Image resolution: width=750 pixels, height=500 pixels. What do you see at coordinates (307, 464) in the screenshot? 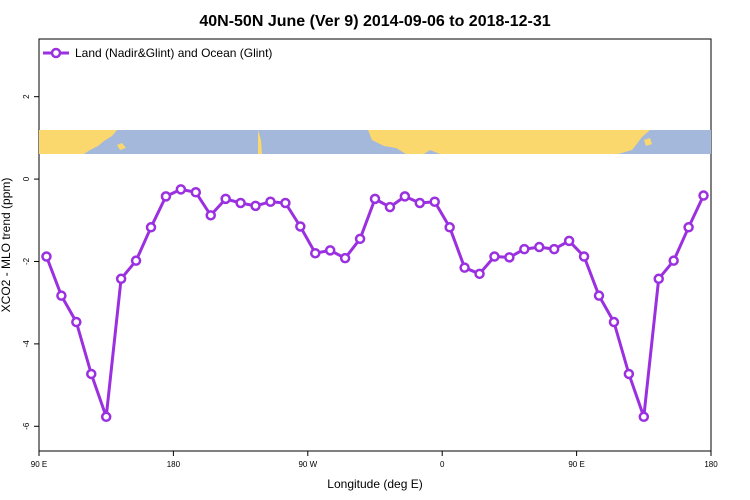
I see `x-tick-label: 90 W` at bounding box center [307, 464].